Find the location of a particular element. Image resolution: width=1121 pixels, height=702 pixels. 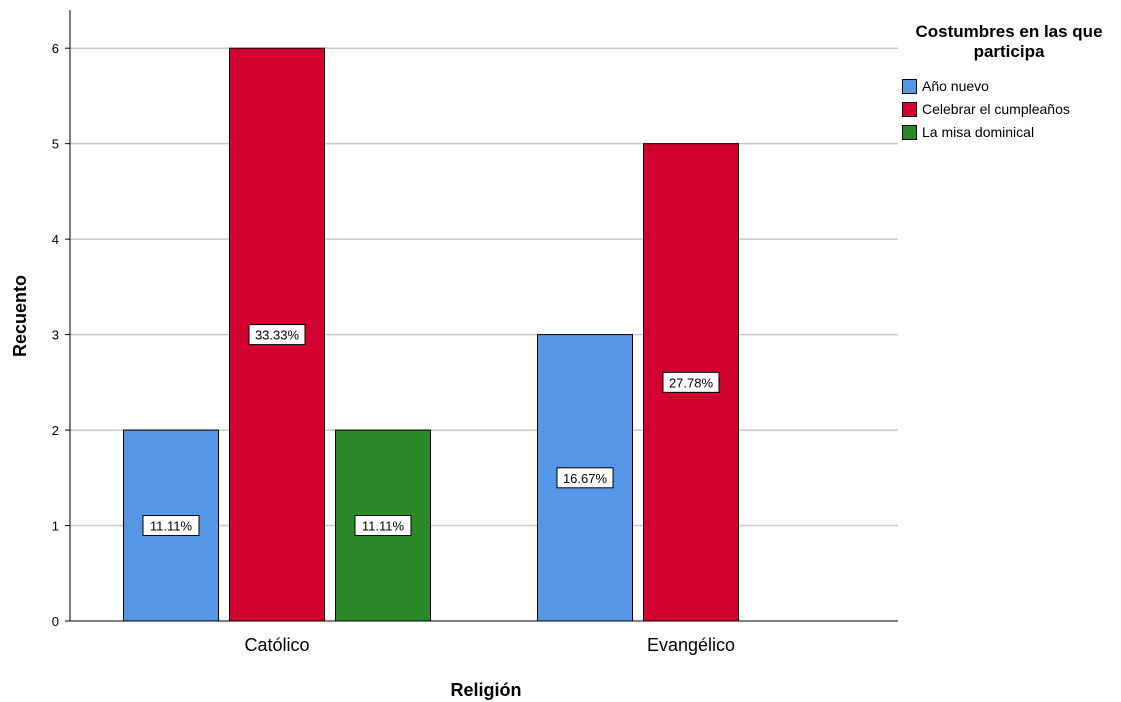

x-tick-label: Católico is located at coordinates (276, 645).